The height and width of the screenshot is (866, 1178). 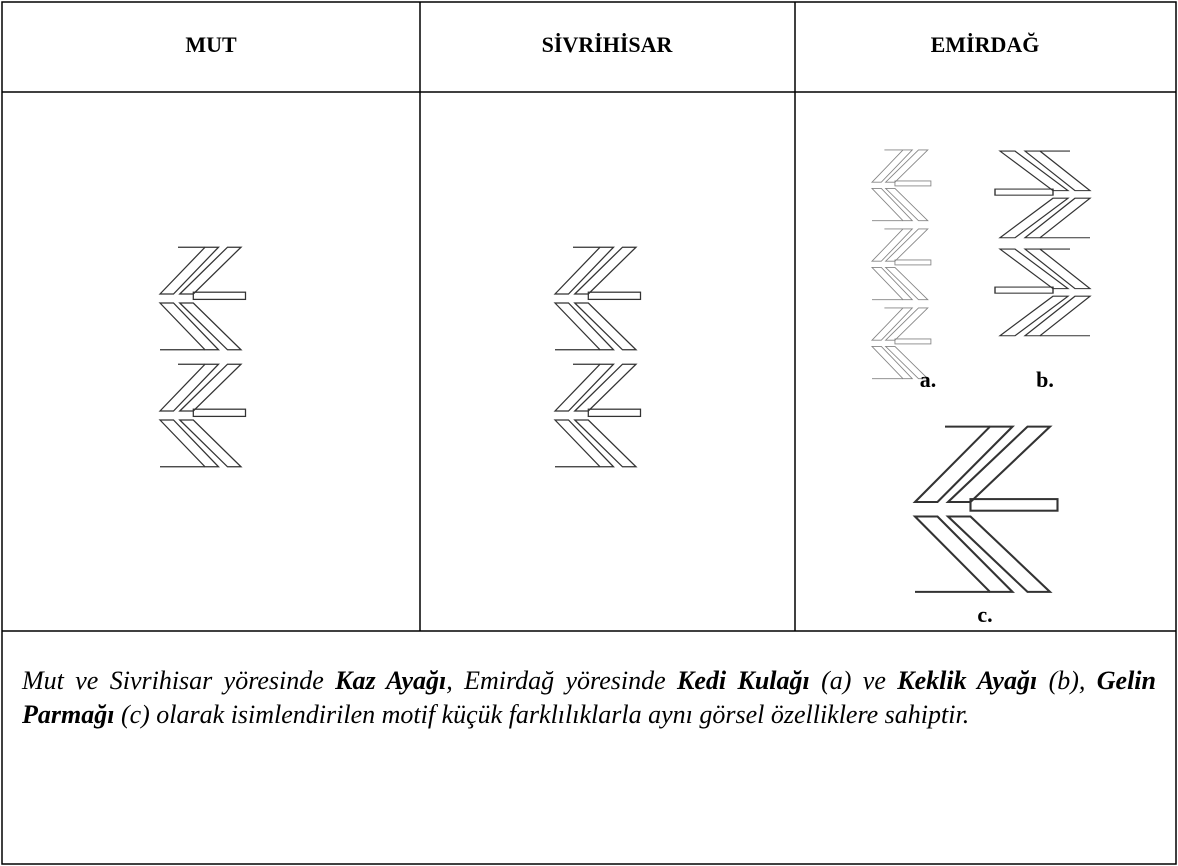 What do you see at coordinates (1045, 379) in the screenshot?
I see `motif-label: b.` at bounding box center [1045, 379].